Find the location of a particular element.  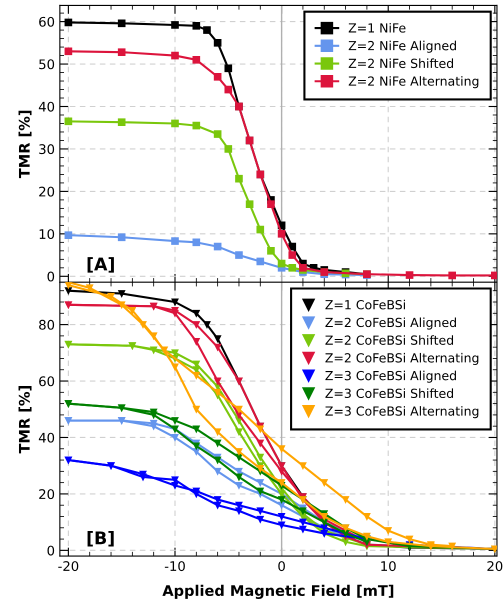

legend-label: Z=2 CoFeBSi Alternating is located at coordinates (401, 359).